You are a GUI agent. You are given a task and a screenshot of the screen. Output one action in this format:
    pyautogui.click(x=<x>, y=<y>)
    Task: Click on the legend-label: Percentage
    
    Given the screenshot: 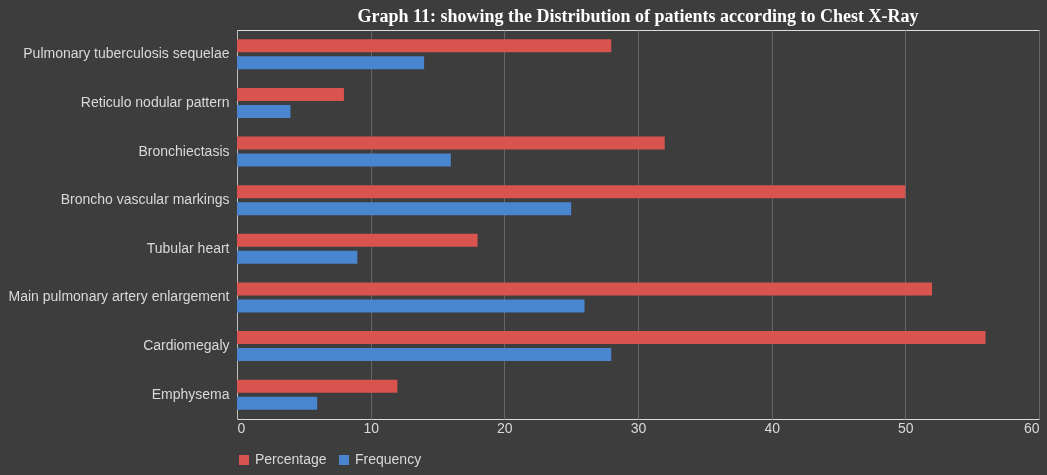 What is the action you would take?
    pyautogui.click(x=291, y=459)
    